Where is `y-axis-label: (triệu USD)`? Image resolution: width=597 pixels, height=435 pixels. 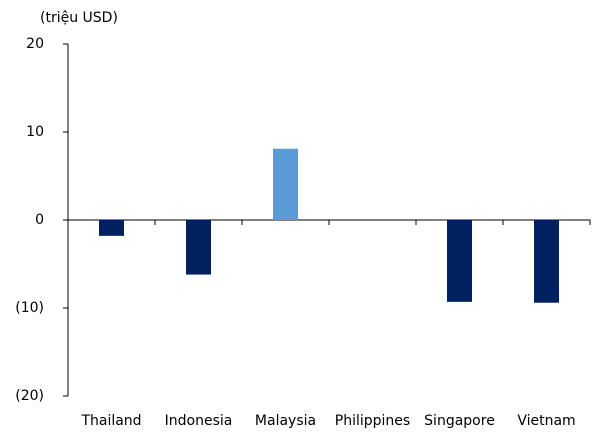 y-axis-label: (triệu USD) is located at coordinates (79, 18).